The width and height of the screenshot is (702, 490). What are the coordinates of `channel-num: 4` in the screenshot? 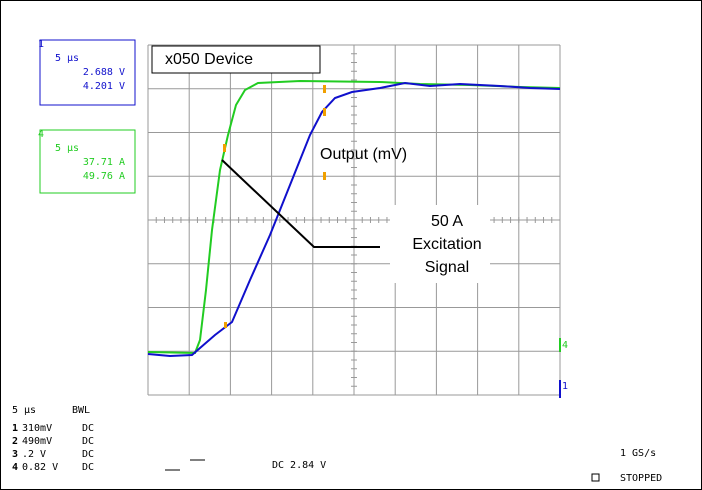 It's located at (15, 467).